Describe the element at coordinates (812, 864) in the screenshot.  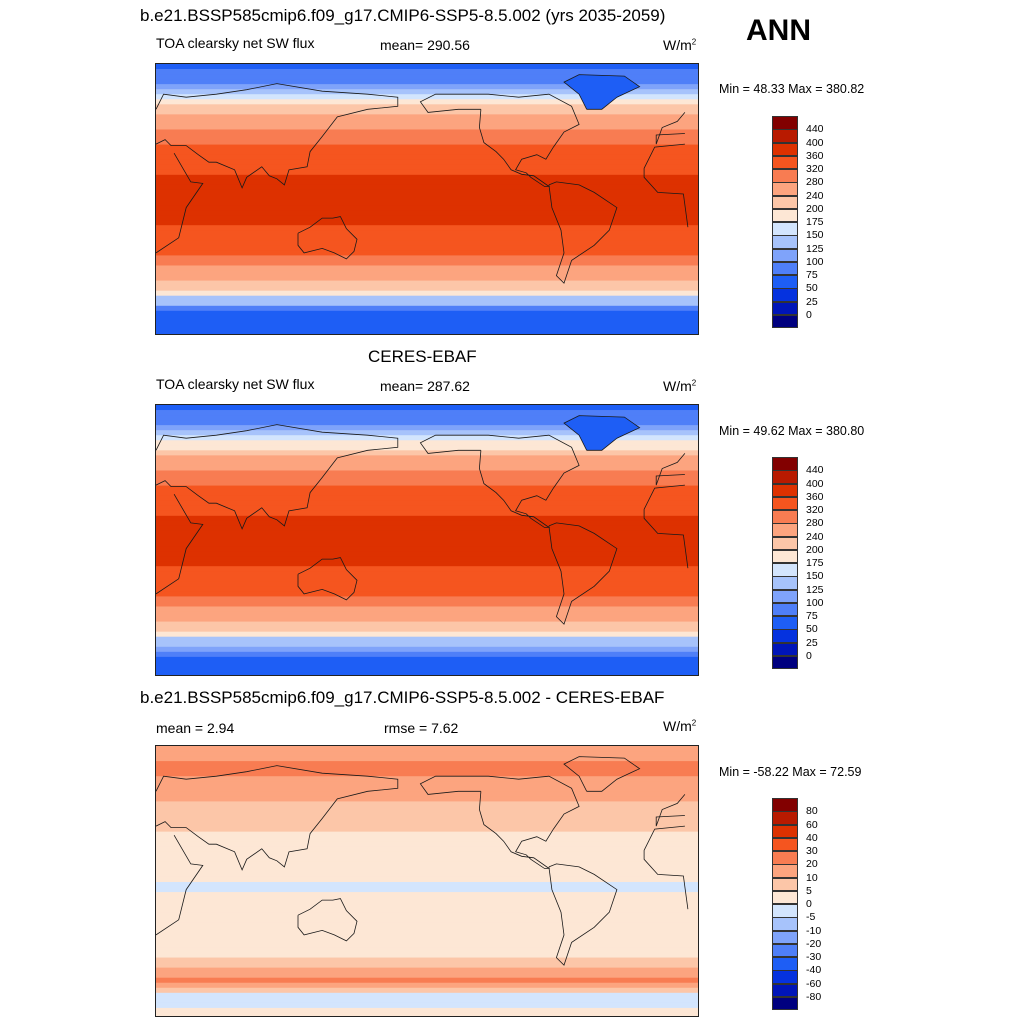
I see `colorbar-tick-label: 20` at that location.